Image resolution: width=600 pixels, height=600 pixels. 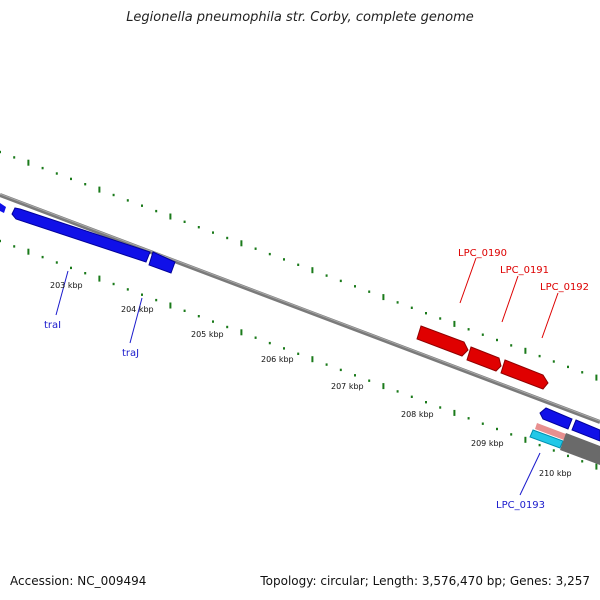 I want to click on kbp-label: 205 kbp, so click(x=207, y=334).